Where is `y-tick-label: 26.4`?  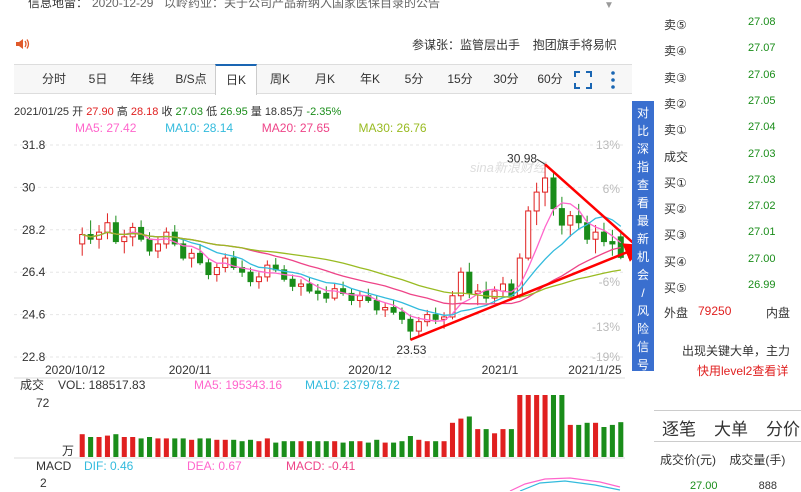
y-tick-label: 26.4 is located at coordinates (34, 272).